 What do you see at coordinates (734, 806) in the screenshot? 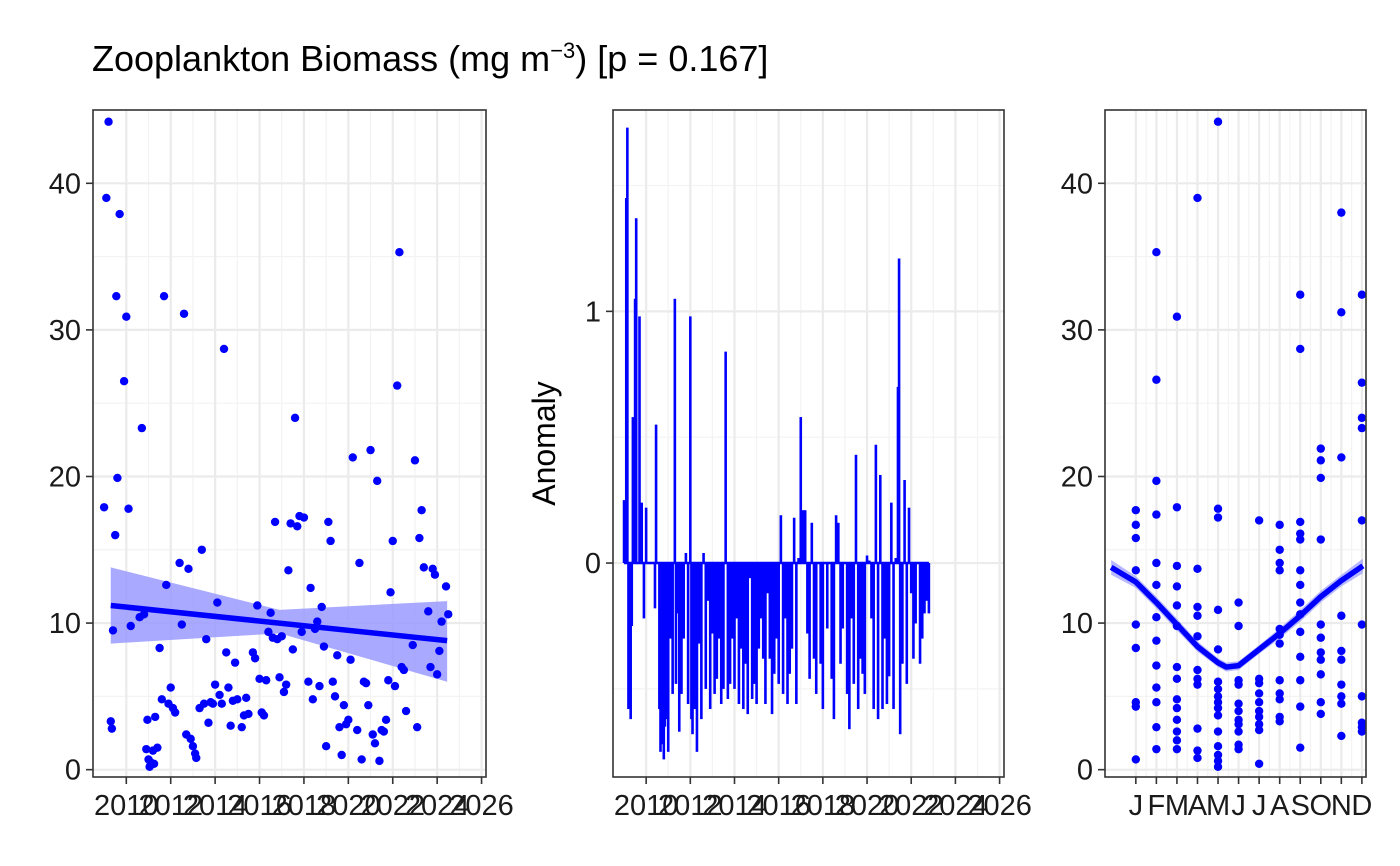
I see `x-tick-label: 2014` at bounding box center [734, 806].